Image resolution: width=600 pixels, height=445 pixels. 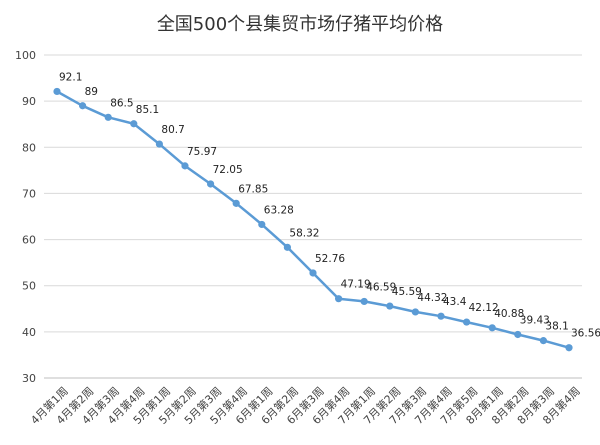 What do you see at coordinates (29, 286) in the screenshot?
I see `y-tick-label: 50` at bounding box center [29, 286].